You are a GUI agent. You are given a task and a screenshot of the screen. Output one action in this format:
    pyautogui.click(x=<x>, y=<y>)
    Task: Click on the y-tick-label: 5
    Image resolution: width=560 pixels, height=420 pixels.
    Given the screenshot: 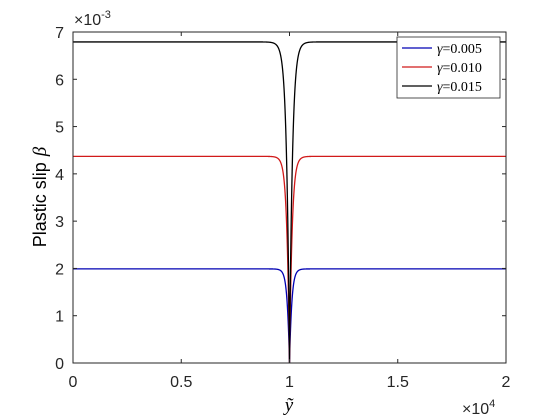 What is the action you would take?
    pyautogui.click(x=59, y=128)
    